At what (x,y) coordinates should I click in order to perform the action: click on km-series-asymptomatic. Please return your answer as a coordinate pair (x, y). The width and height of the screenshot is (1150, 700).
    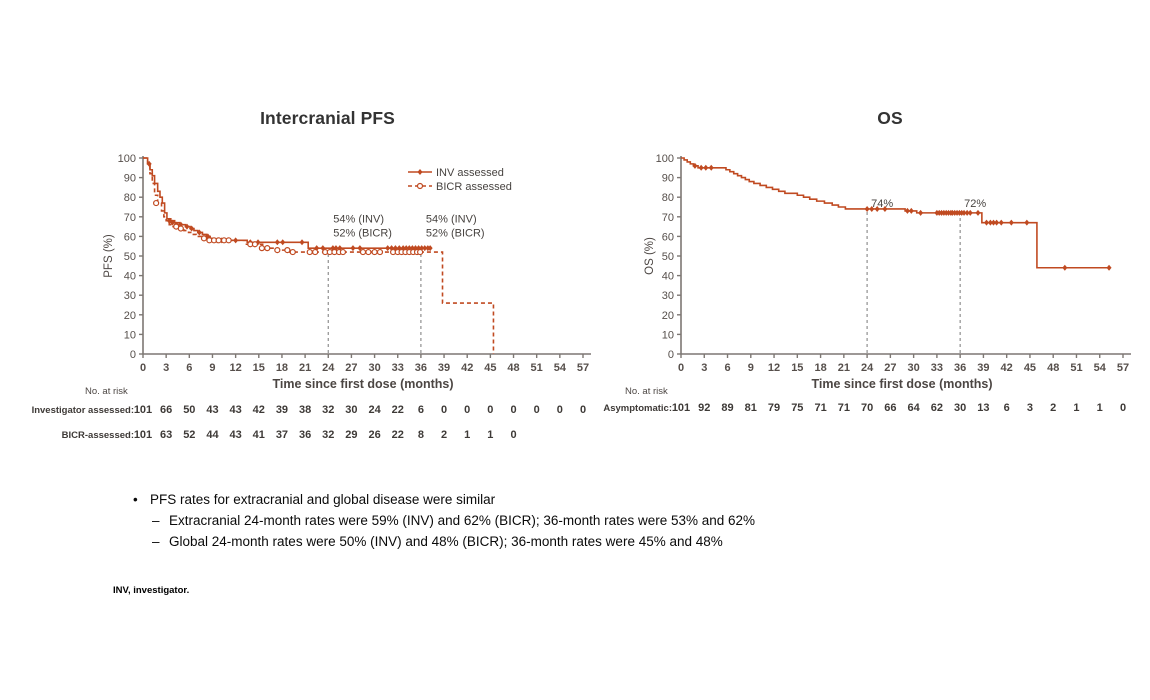
    Looking at the image, I should click on (896, 214).